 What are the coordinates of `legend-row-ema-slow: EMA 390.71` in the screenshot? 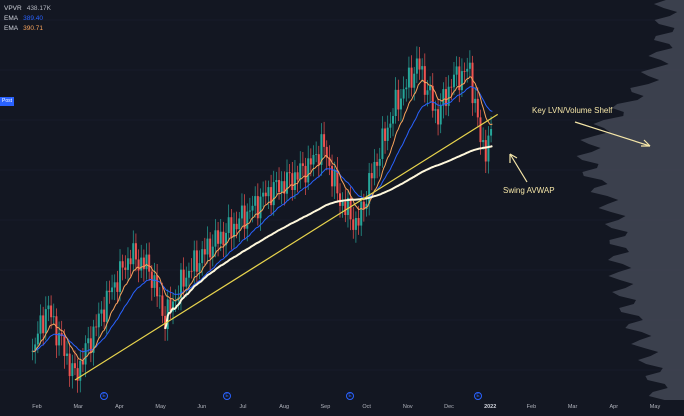 It's located at (27, 29).